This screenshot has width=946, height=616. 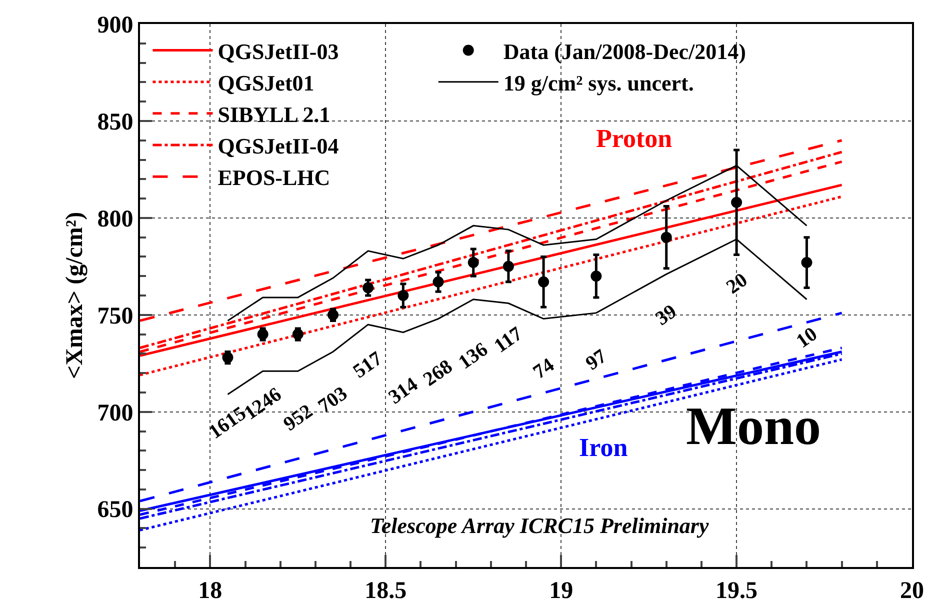 What do you see at coordinates (473, 356) in the screenshot?
I see `annotation: 136` at bounding box center [473, 356].